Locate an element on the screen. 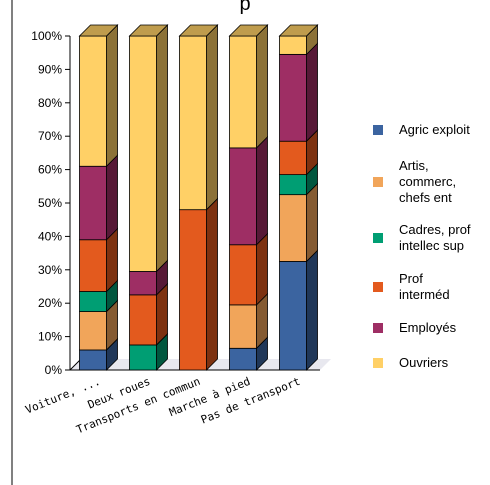  legend-label: Artis, commerc, chefs ent is located at coordinates (427, 181).